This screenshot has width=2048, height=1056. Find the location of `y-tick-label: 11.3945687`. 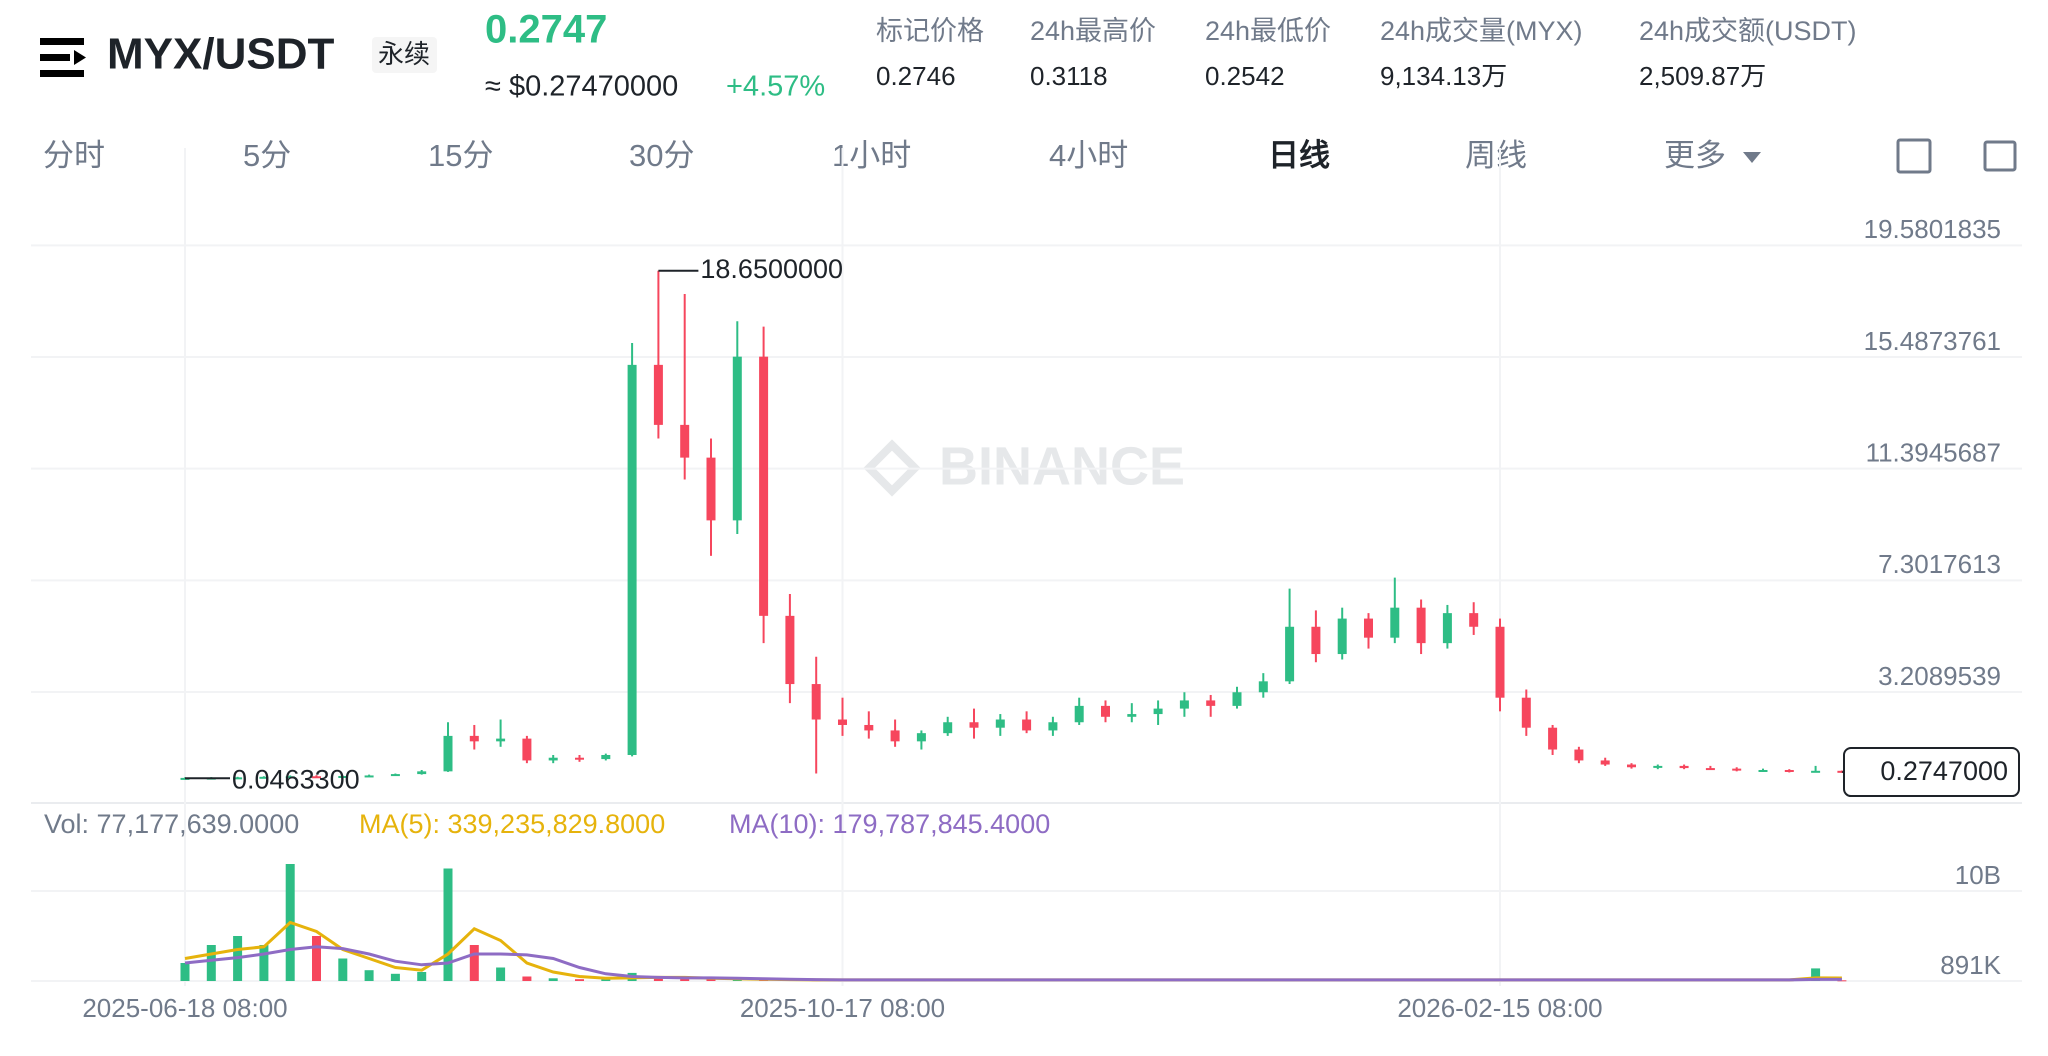

y-tick-label: 11.3945687 is located at coordinates (1933, 453).